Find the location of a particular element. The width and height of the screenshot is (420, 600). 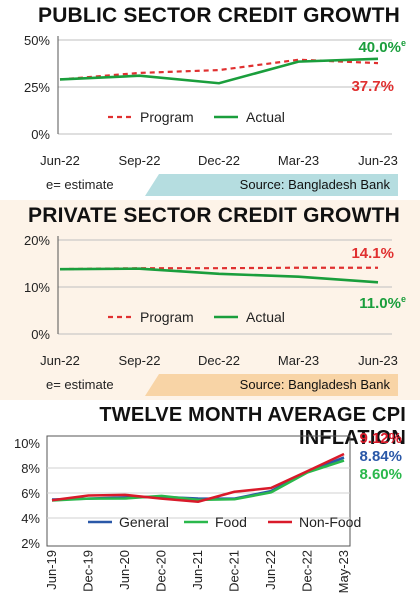

plot-frame is located at coordinates (198, 491).